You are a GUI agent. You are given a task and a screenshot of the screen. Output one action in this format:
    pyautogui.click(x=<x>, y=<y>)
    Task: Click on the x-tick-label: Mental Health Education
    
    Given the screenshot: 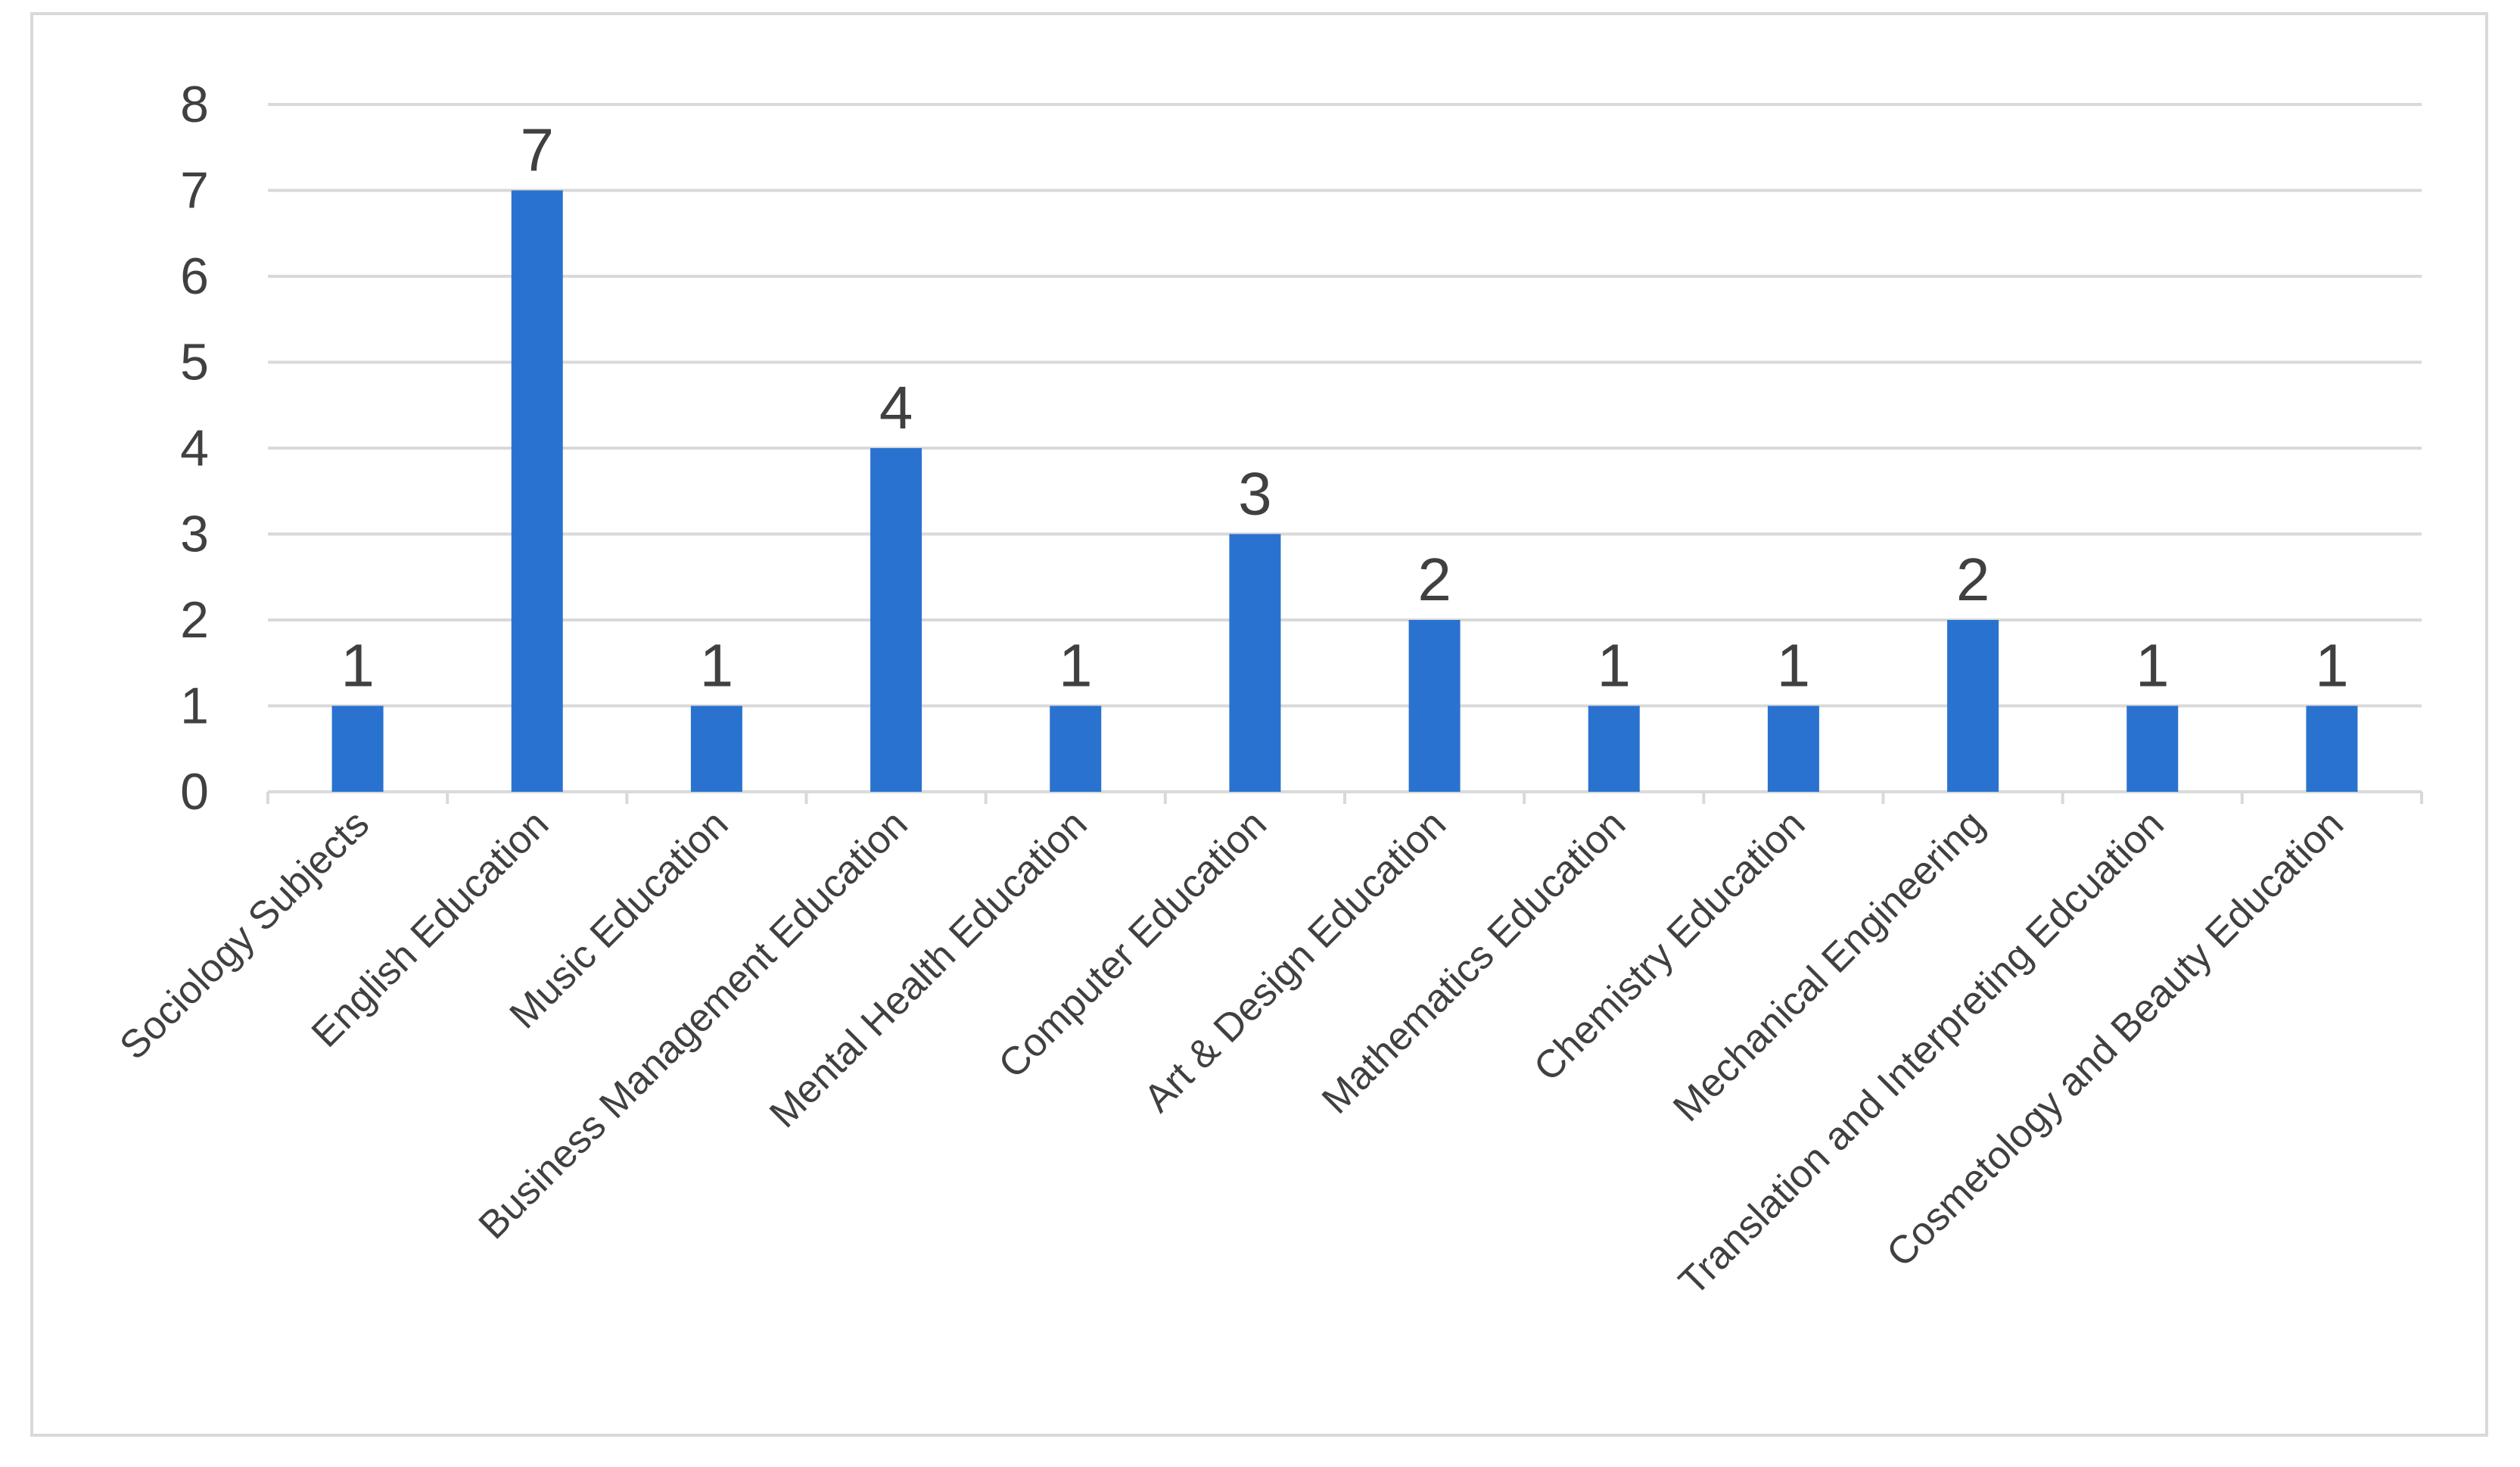 What is the action you would take?
    pyautogui.click(x=928, y=969)
    